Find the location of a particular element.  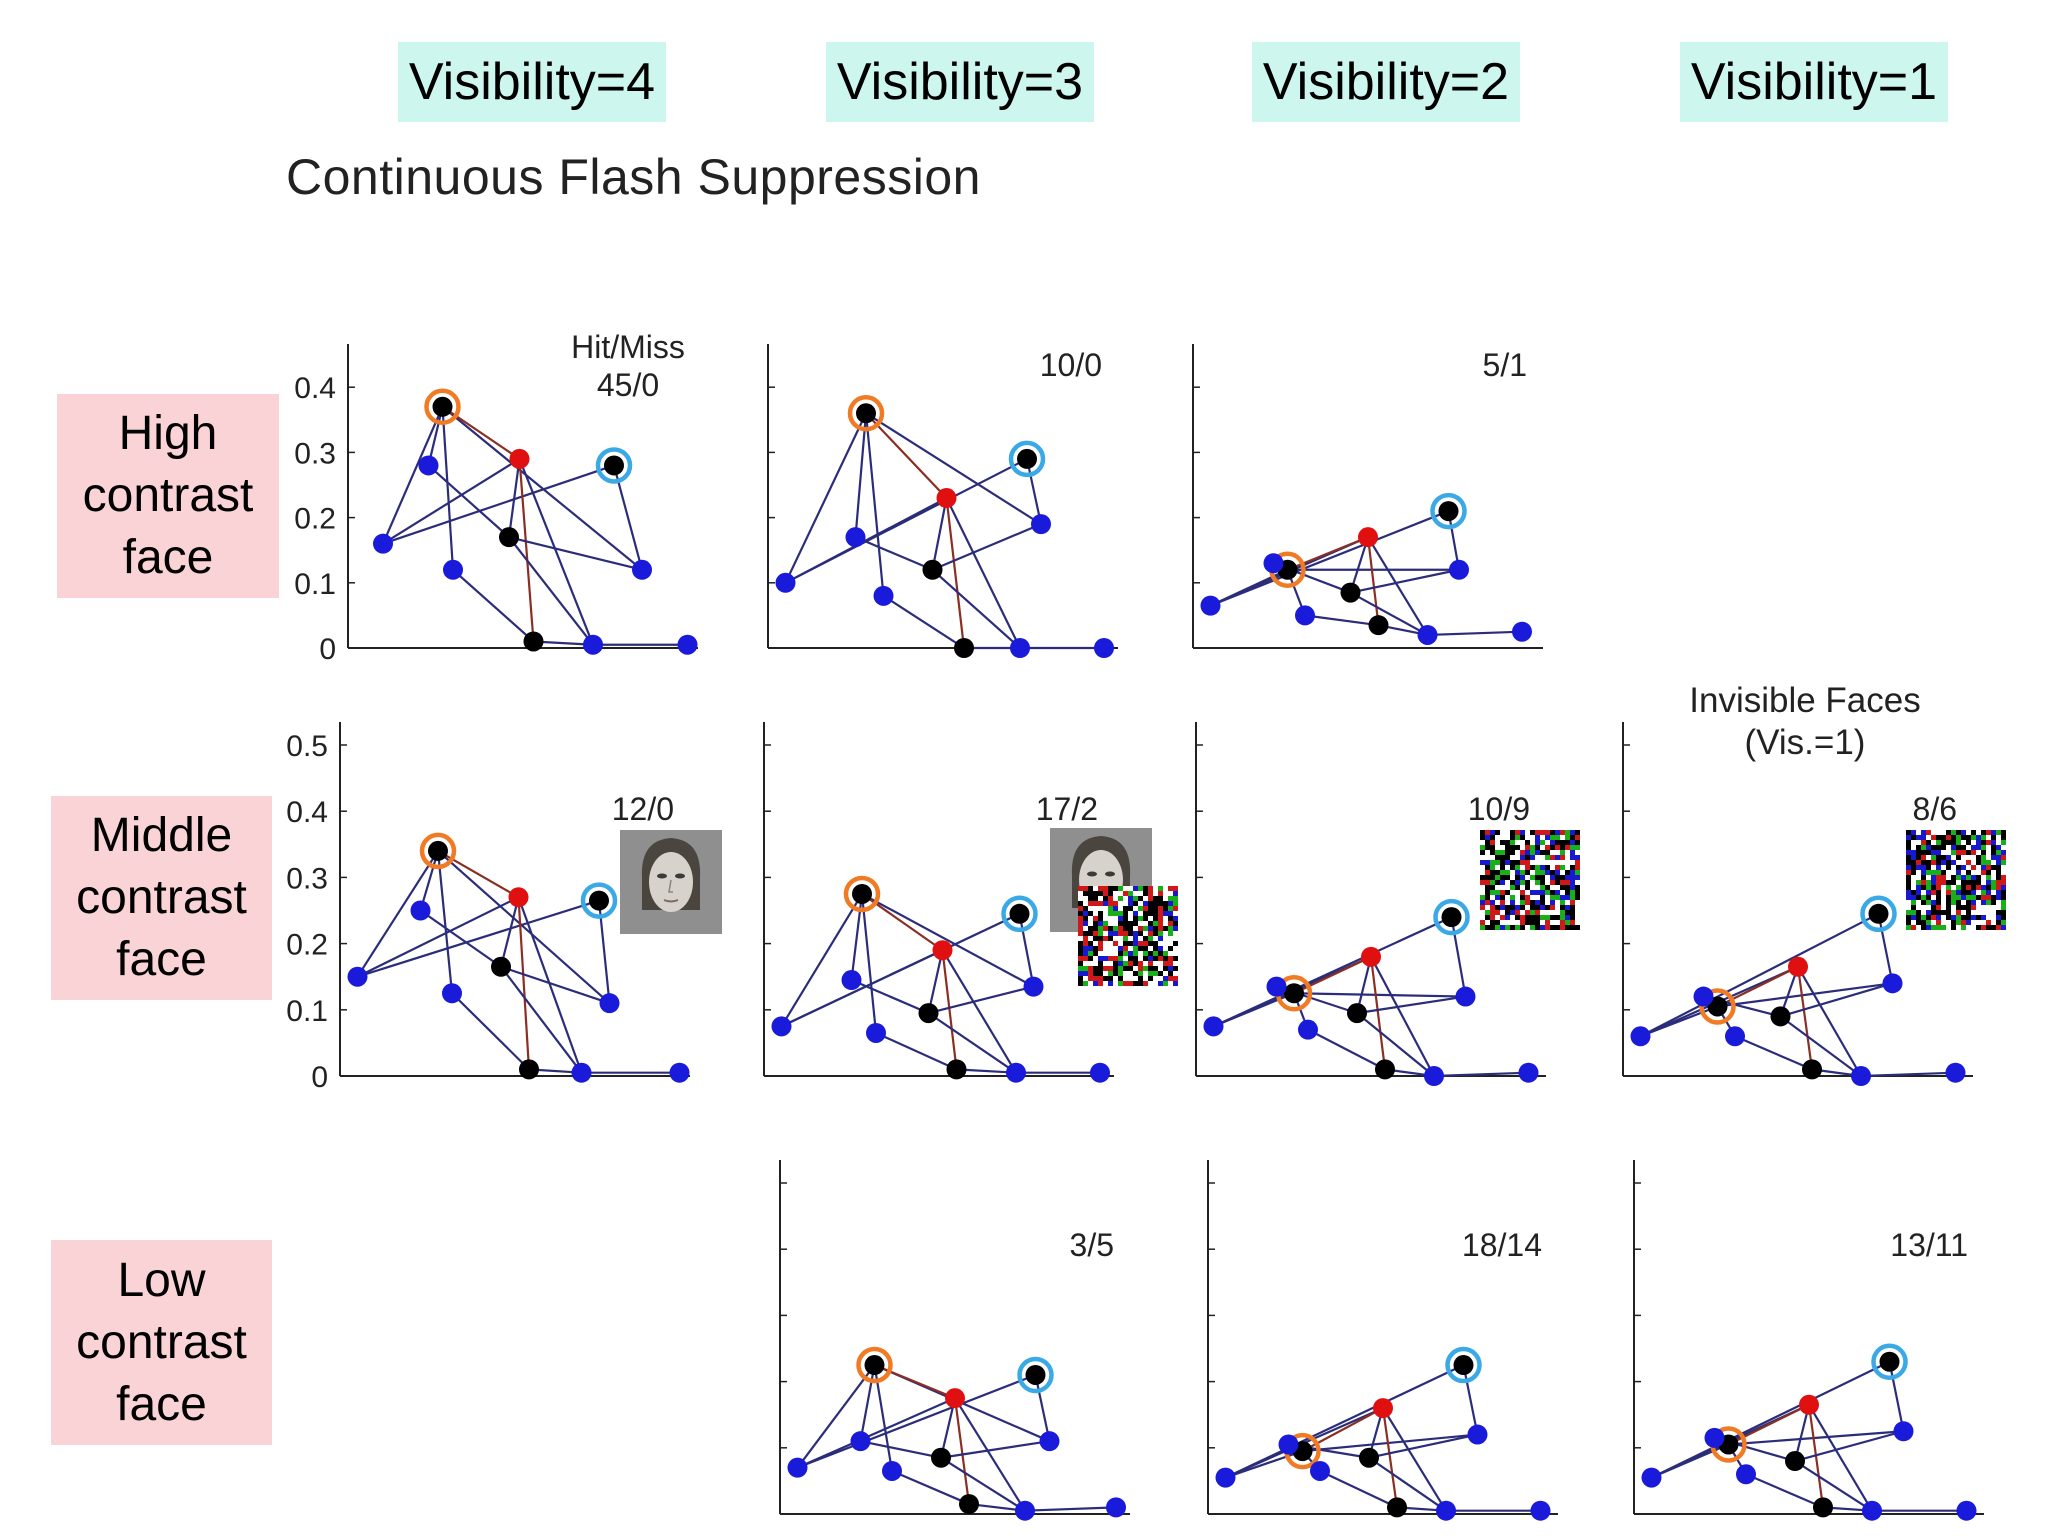

hit-miss-label: 13/11 is located at coordinates (1929, 1245).